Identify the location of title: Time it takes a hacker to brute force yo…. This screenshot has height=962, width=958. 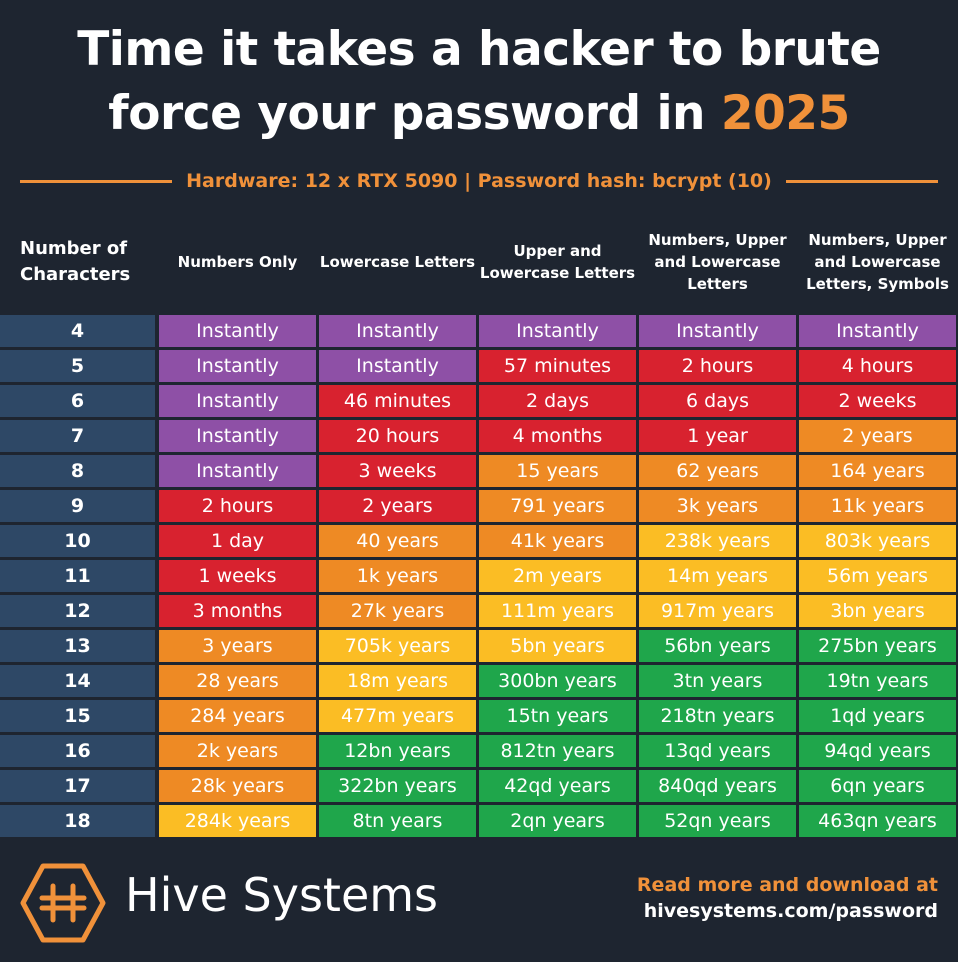
(479, 82).